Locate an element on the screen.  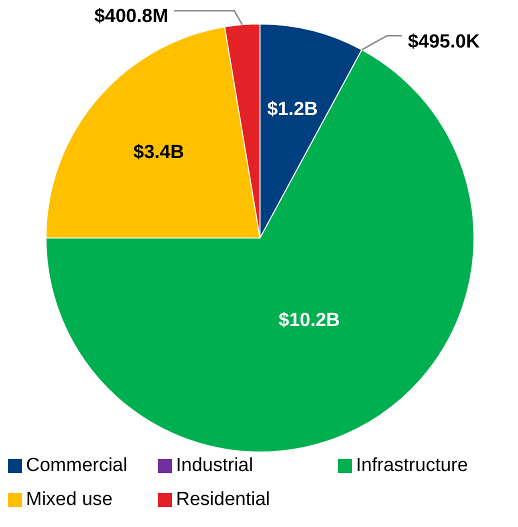
legend-label: Commercial is located at coordinates (77, 466).